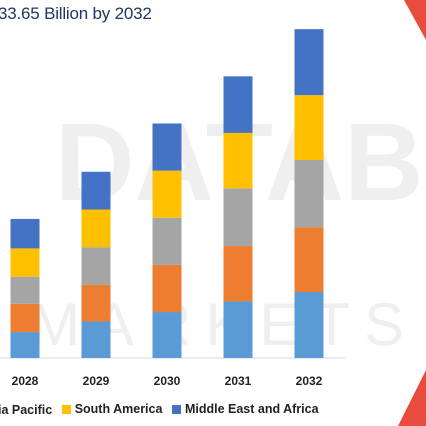 The width and height of the screenshot is (426, 426). Describe the element at coordinates (309, 62) in the screenshot. I see `bar-segment-2032-s4` at that location.